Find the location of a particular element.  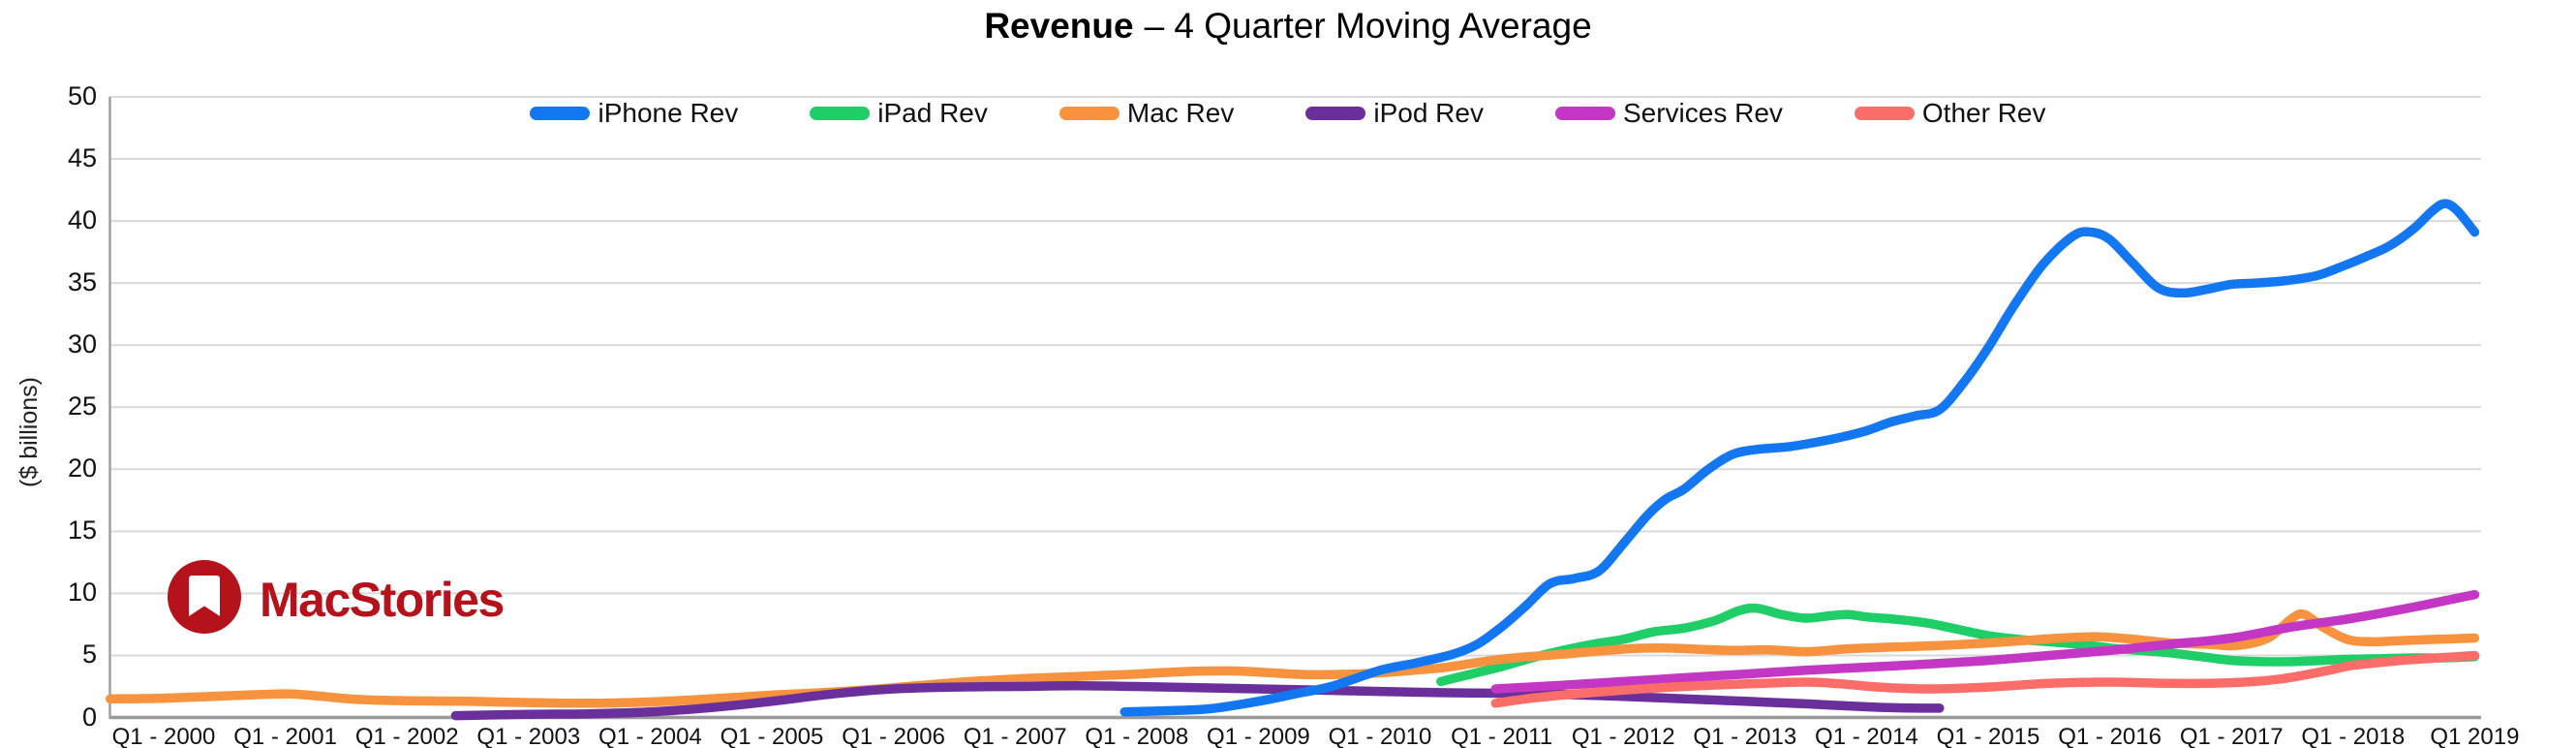

x-axis-tick-label: Q1 - 2016 is located at coordinates (2110, 736).